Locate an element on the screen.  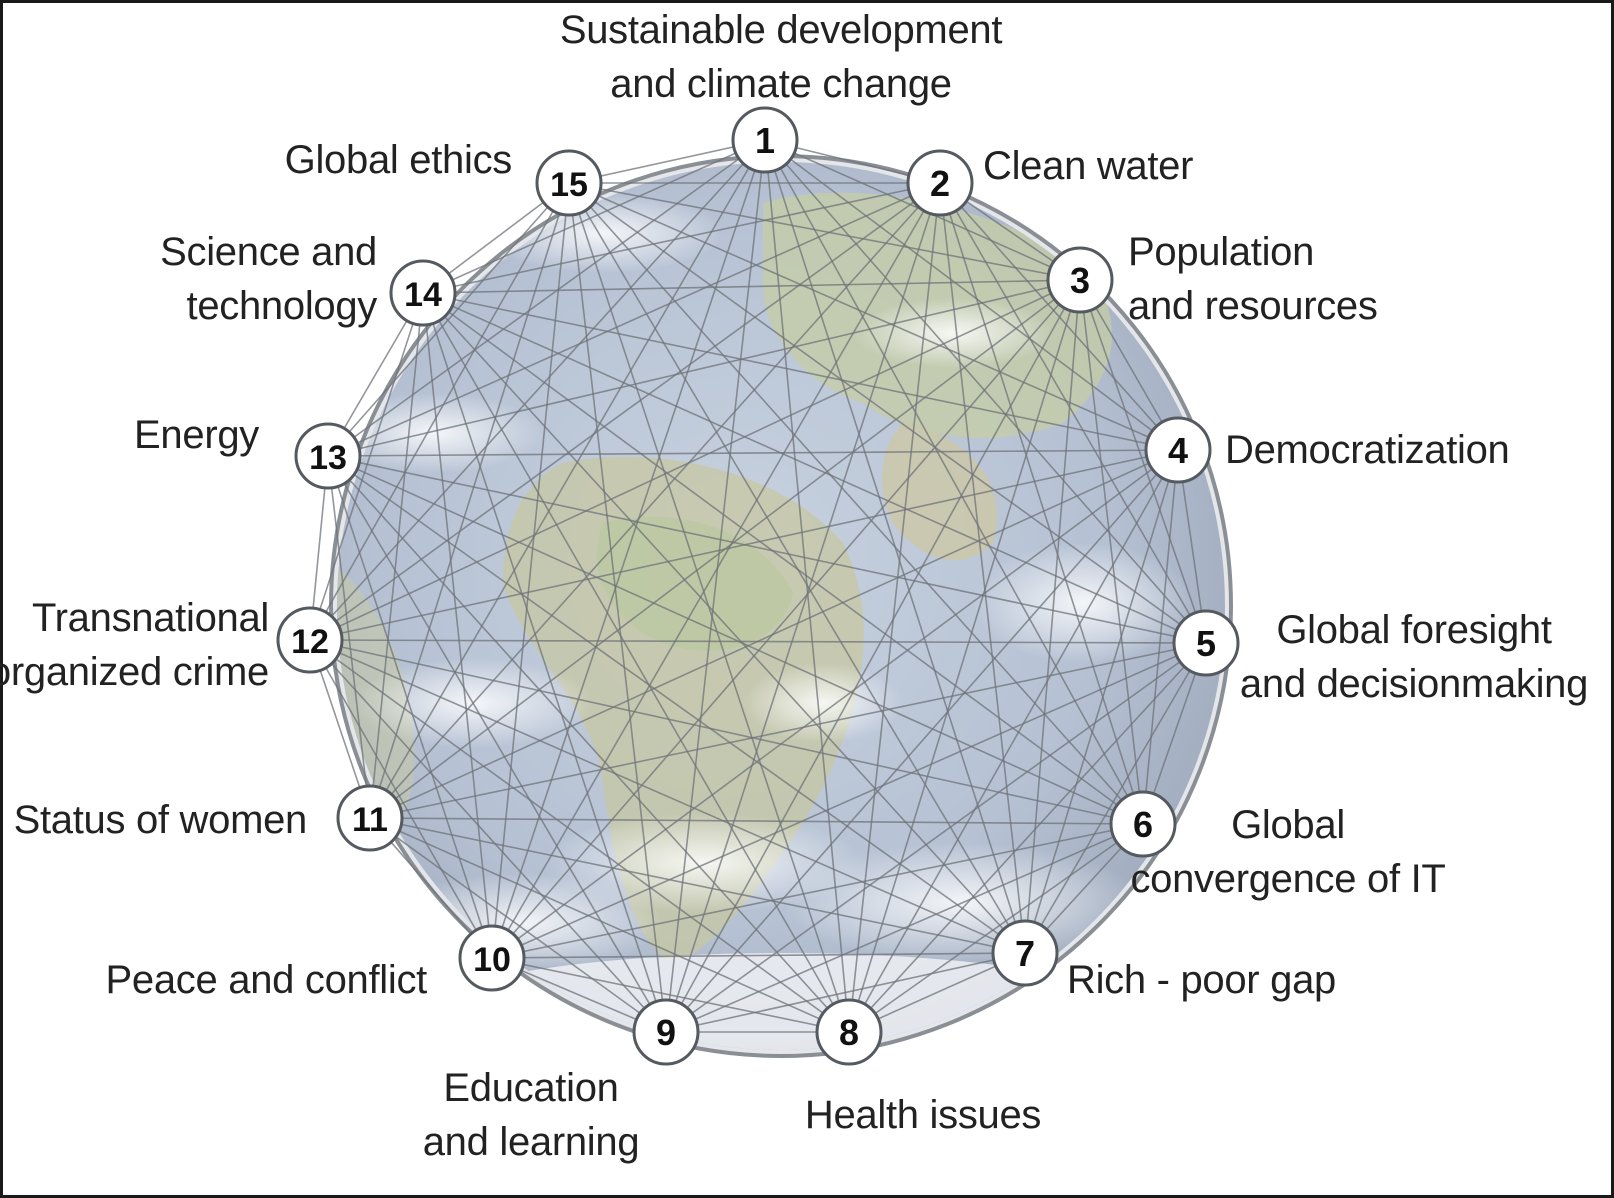
node-number-5: 5 is located at coordinates (1206, 643).